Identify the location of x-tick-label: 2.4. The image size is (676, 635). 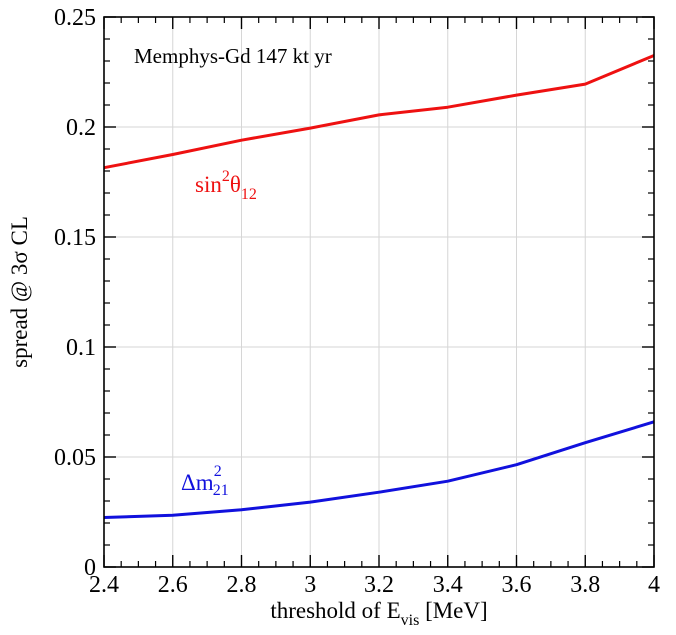
(104, 585).